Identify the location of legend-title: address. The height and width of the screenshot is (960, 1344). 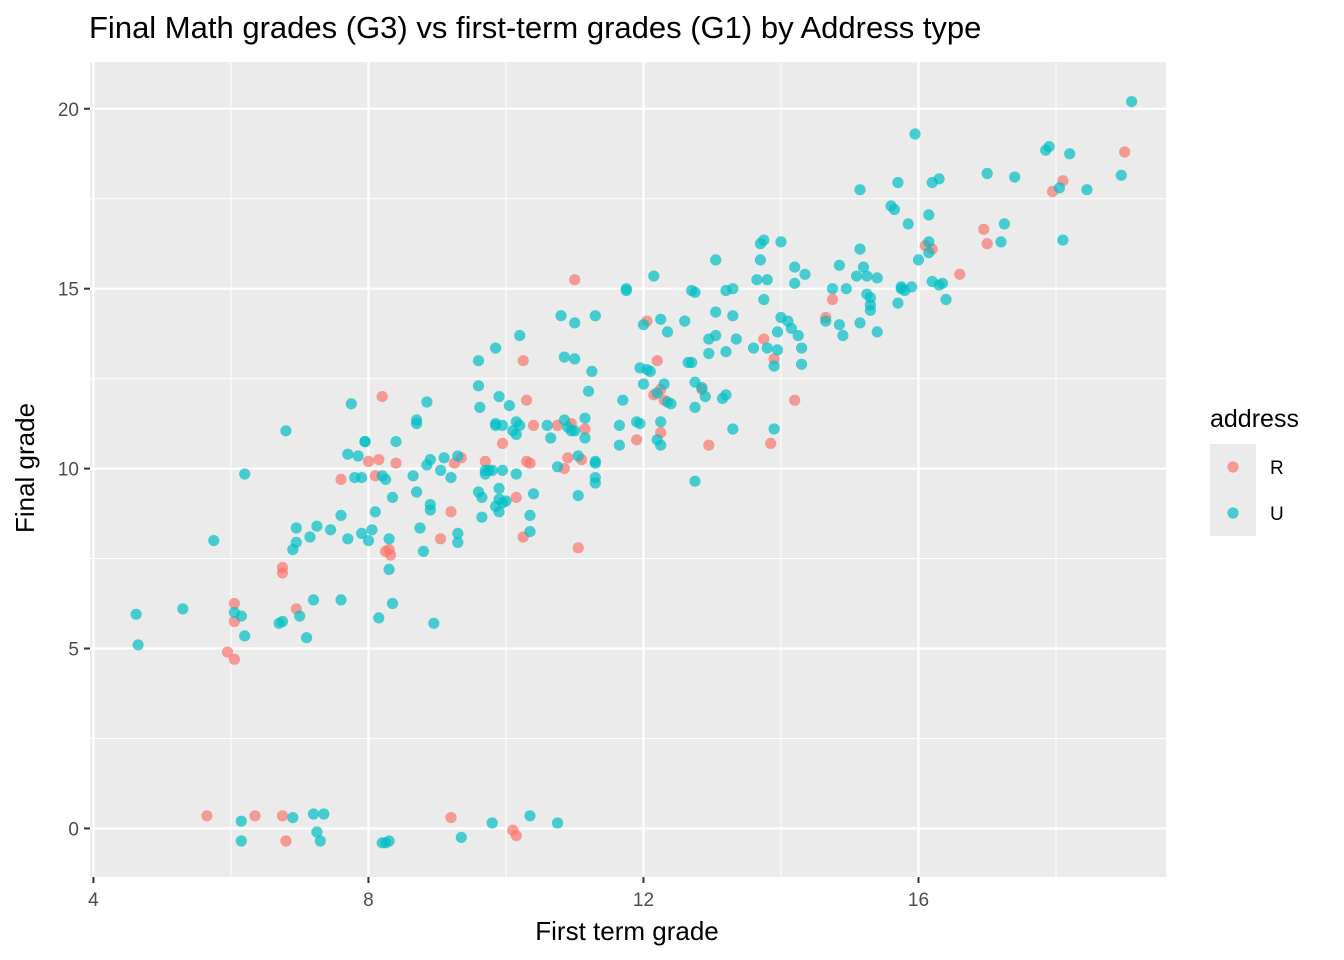
(1254, 419).